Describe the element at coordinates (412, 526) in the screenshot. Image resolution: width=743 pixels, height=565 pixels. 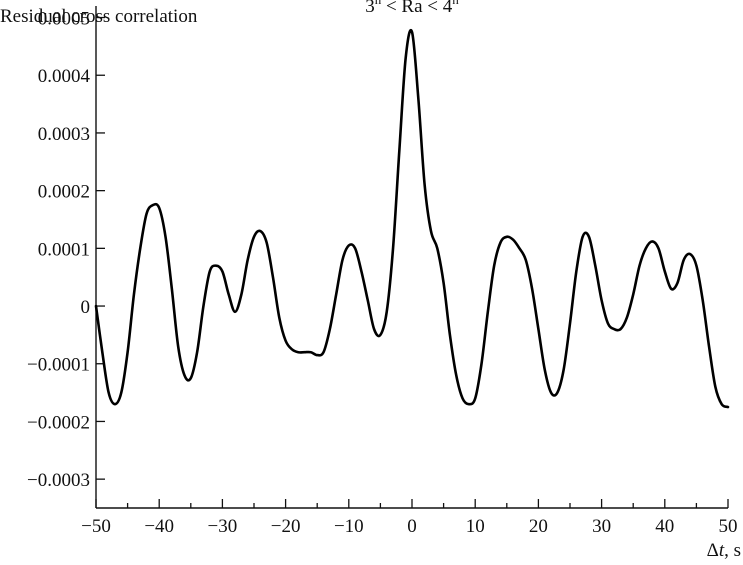
I see `x-tick-label: 0` at that location.